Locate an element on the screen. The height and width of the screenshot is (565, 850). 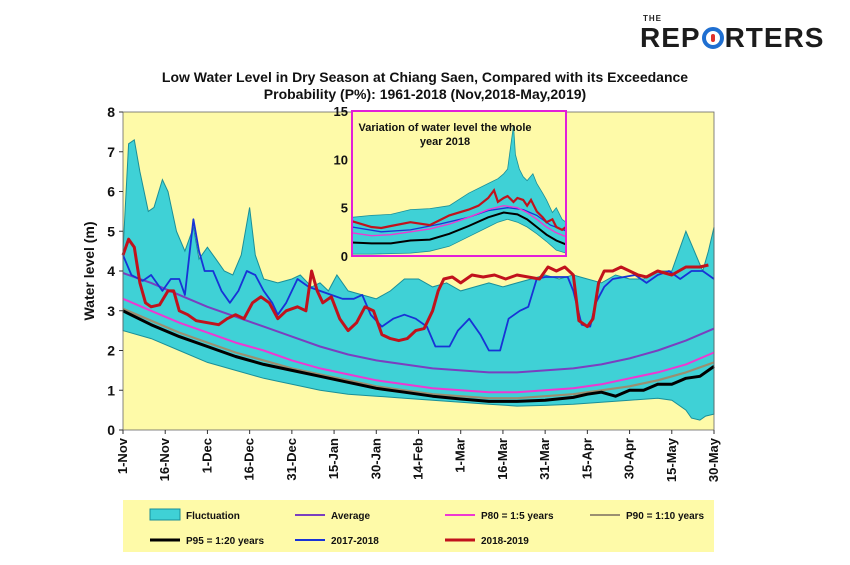
reporters-logo: THE REP RTERS is located at coordinates (740, 34).